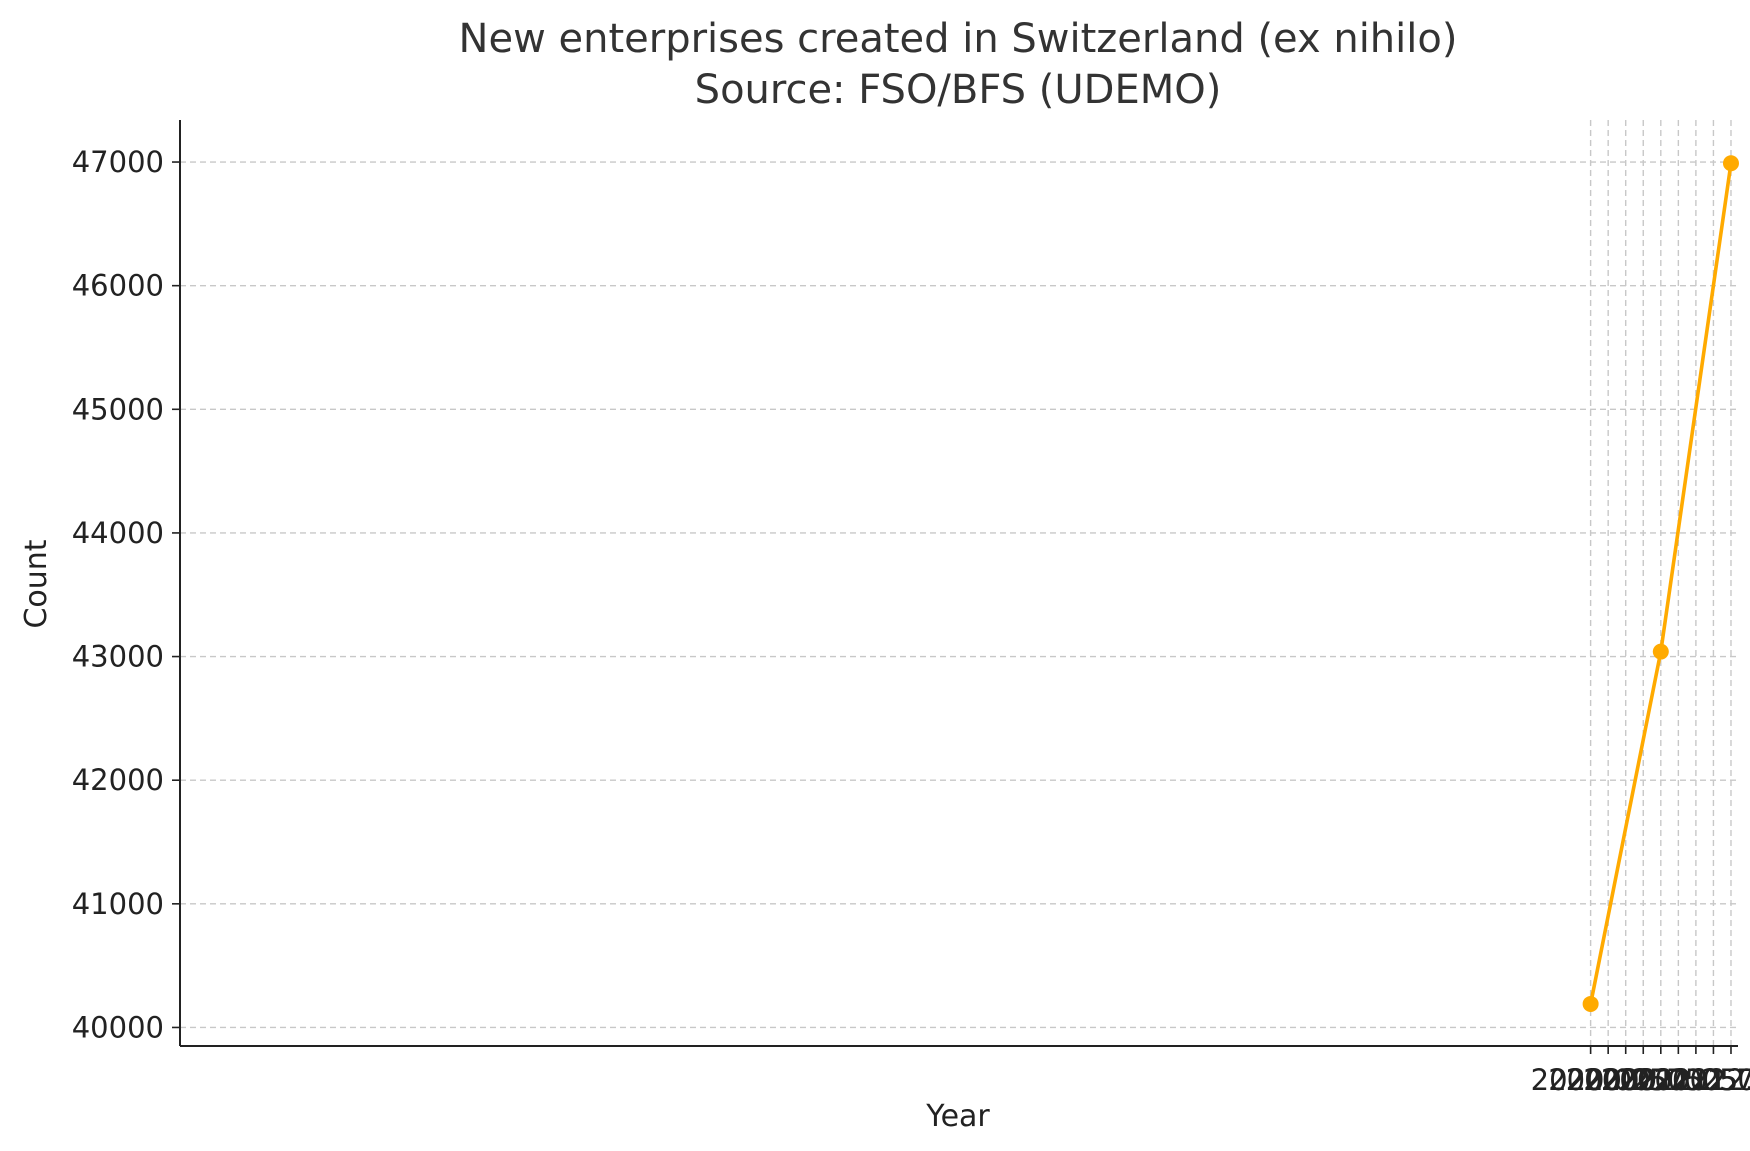  Describe the element at coordinates (1591, 1080) in the screenshot. I see `x-tick-label: 2020.00` at that location.